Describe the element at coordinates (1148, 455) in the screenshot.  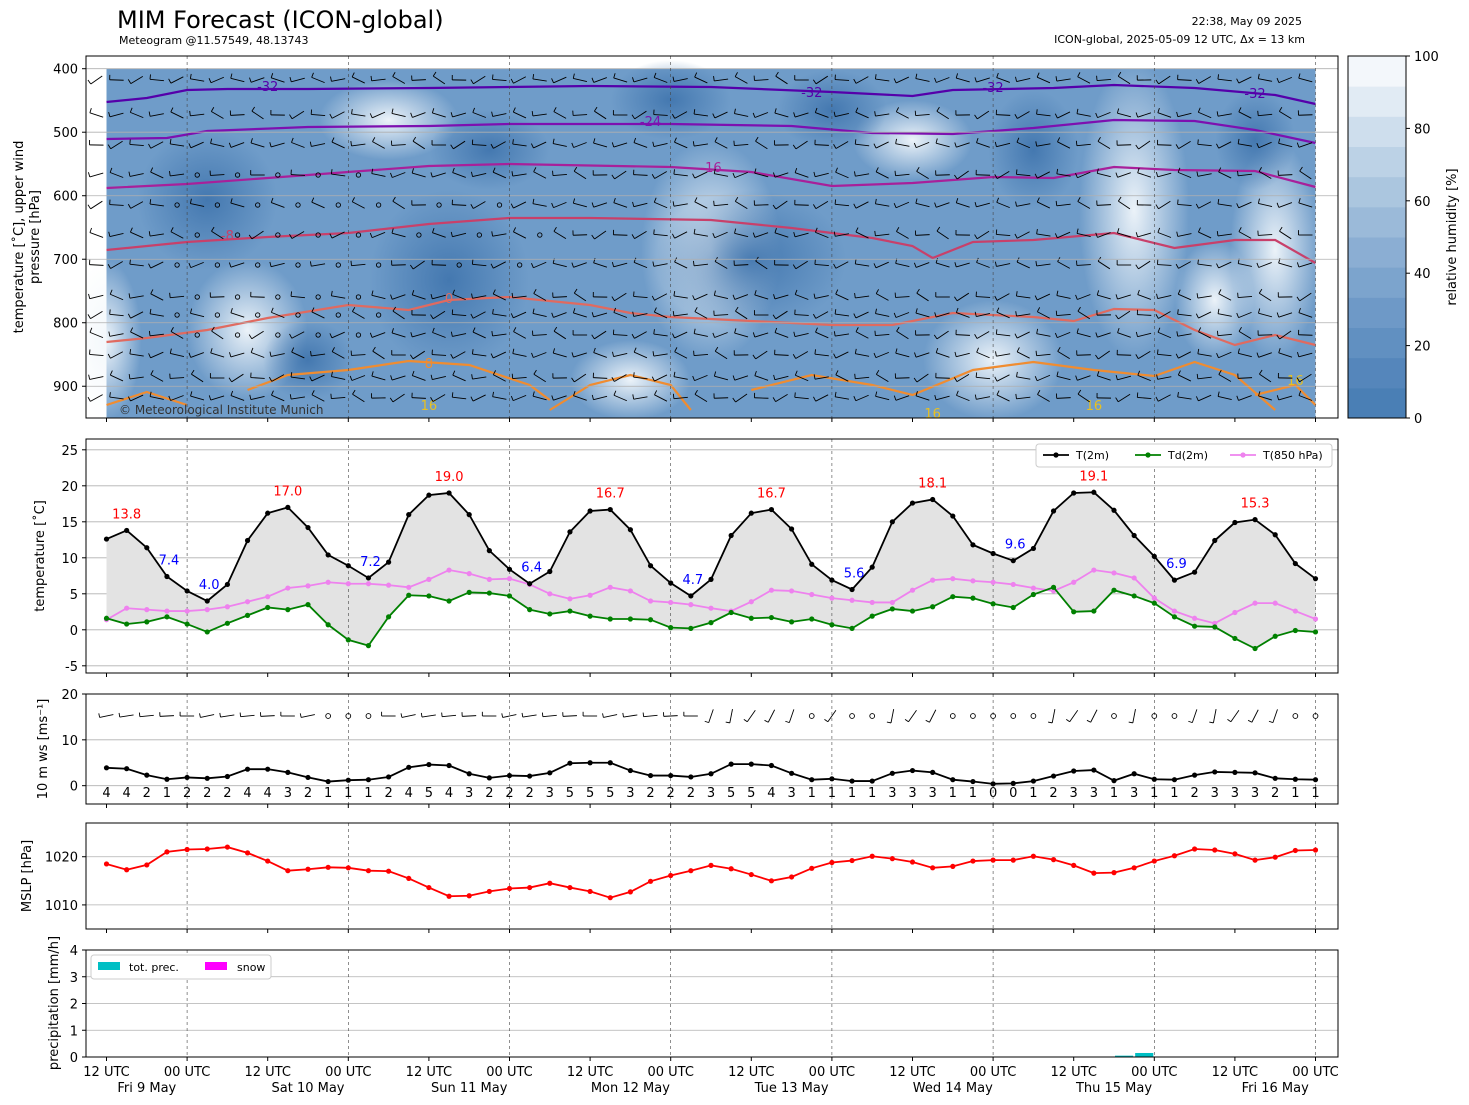
I see `legend-swatch-dot` at that location.